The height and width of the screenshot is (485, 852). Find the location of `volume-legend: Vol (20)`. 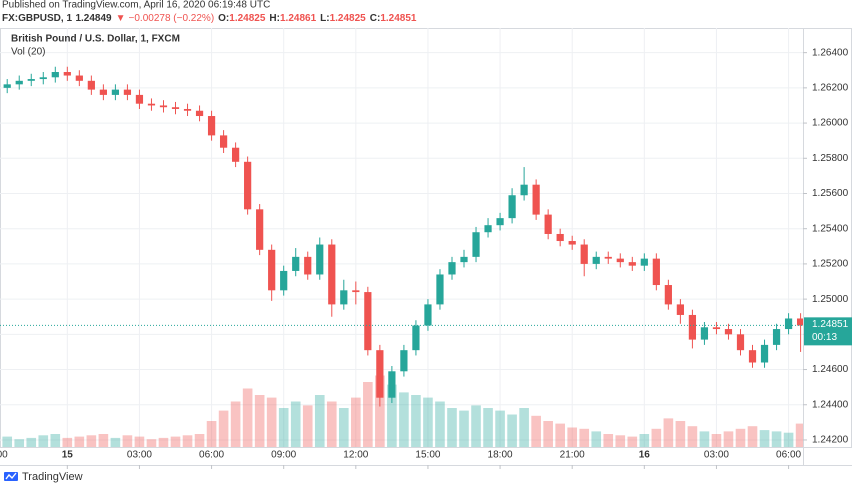

volume-legend: Vol (20) is located at coordinates (28, 52).